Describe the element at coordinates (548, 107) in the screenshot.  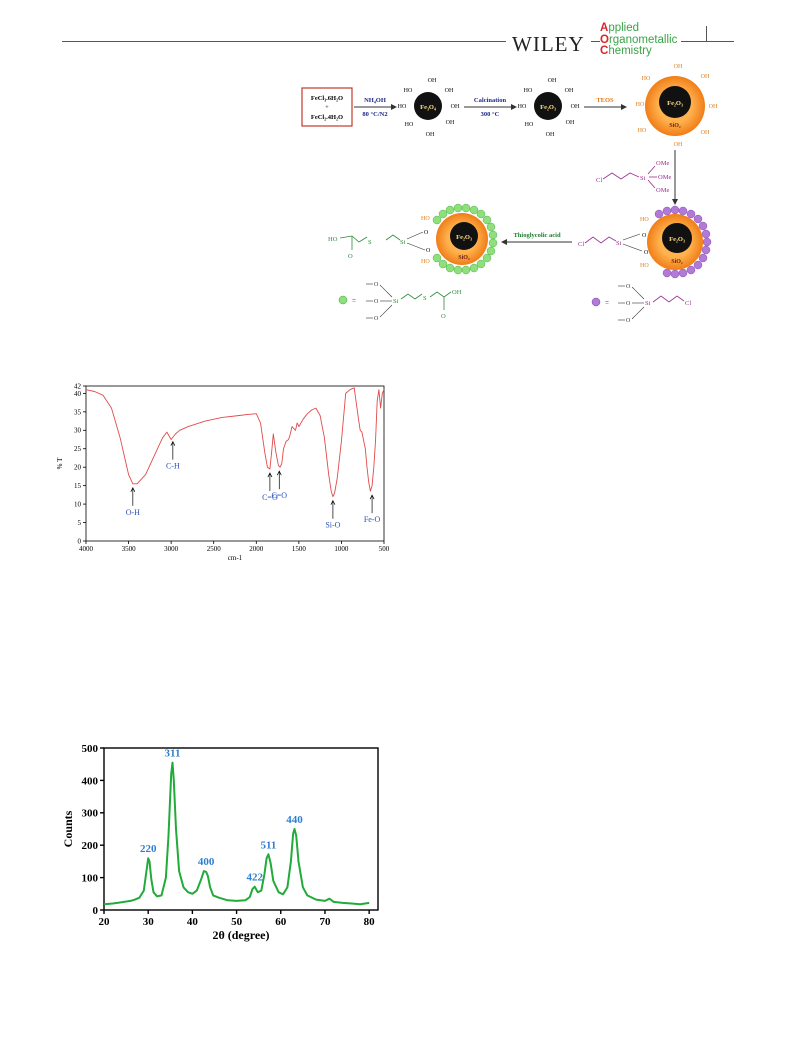
I see `core-label-2: Fe₂O₃` at that location.